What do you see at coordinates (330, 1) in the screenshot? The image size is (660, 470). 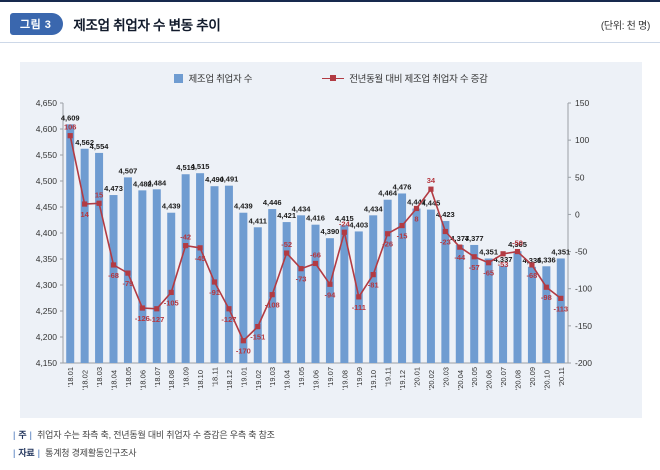 I see `page-top-rule` at bounding box center [330, 1].